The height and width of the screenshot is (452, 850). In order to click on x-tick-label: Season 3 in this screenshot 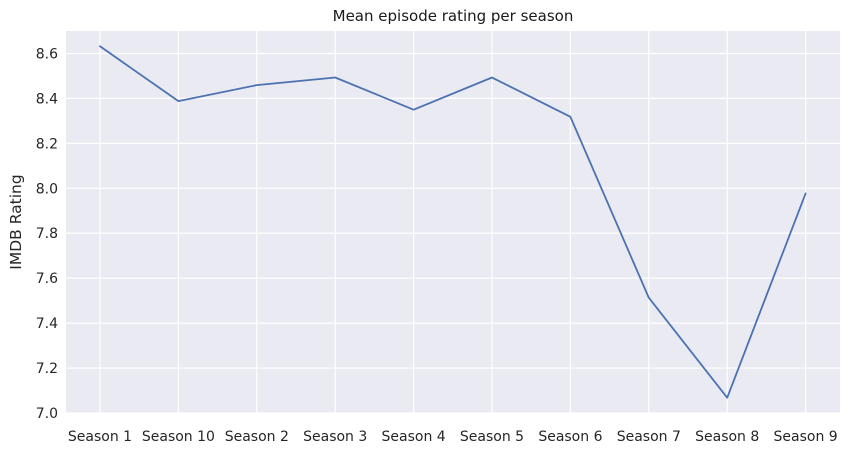, I will do `click(335, 437)`.